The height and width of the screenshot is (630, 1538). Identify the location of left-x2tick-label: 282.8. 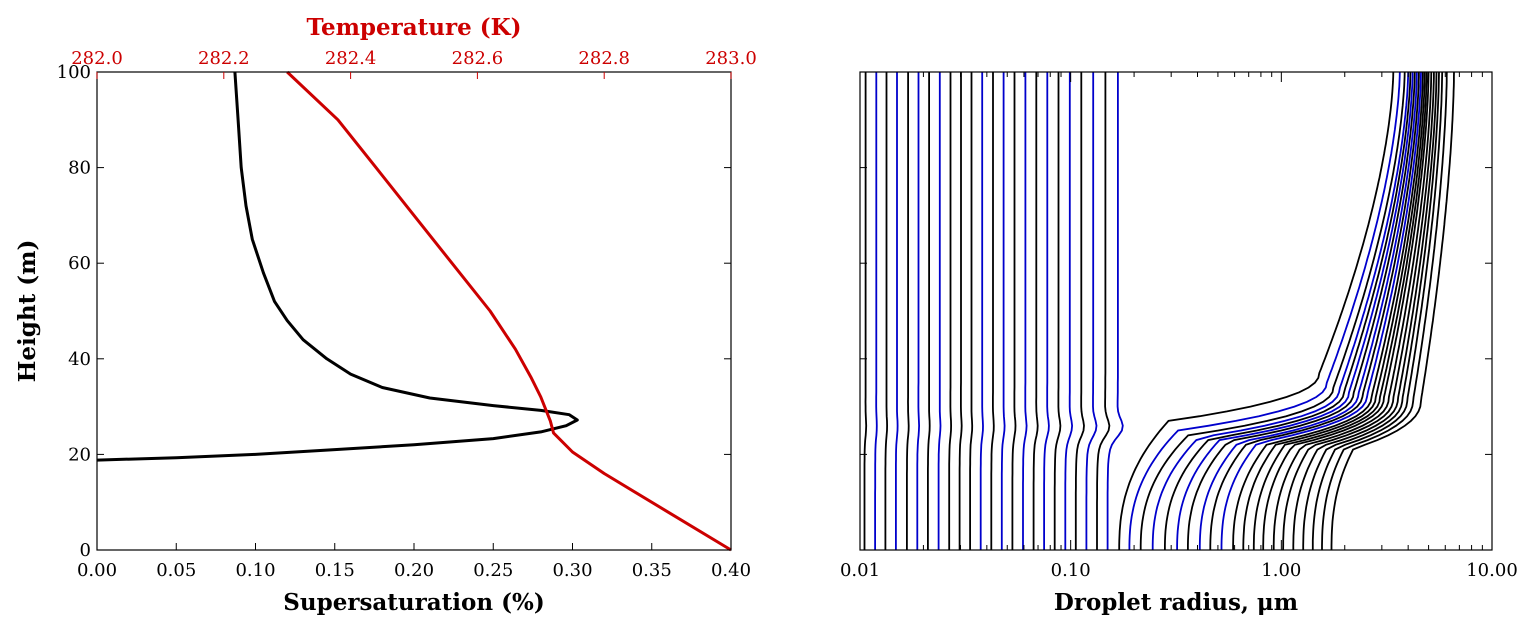
(604, 58).